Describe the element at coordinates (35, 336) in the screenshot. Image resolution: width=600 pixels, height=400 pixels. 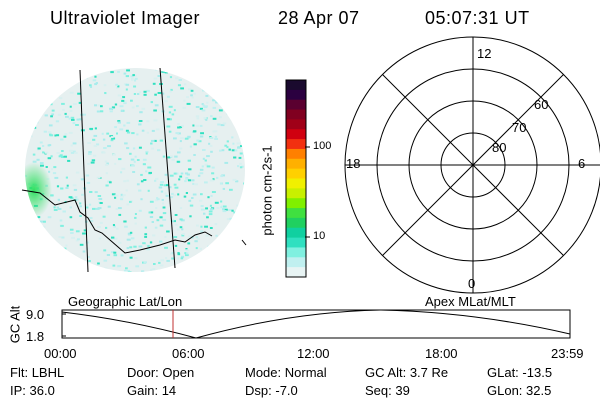
I see `y-tick-label: 1.8` at that location.